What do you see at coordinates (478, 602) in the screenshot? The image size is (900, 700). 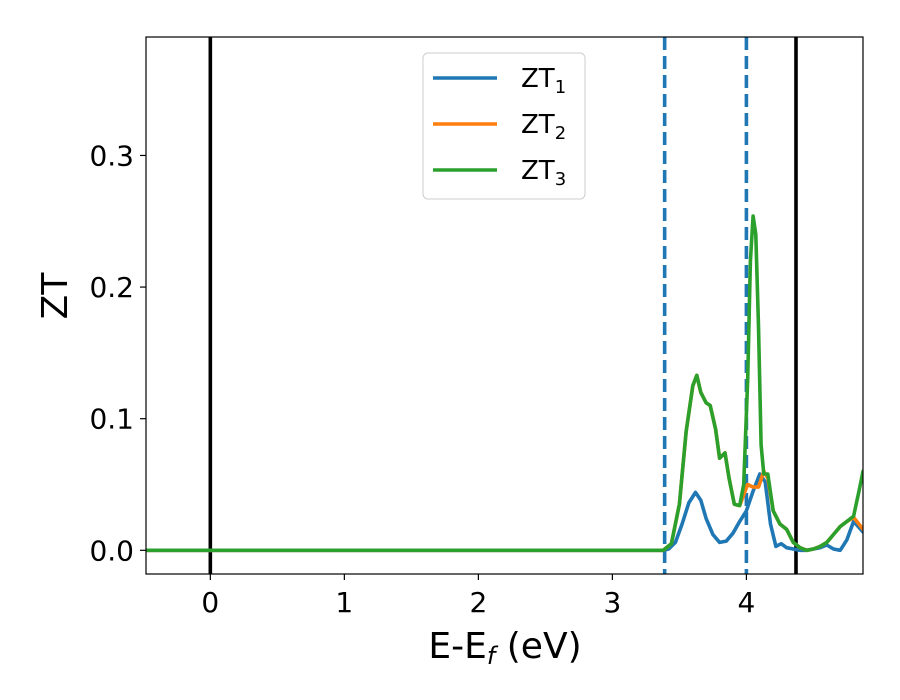 I see `x-tick-label: 2` at bounding box center [478, 602].